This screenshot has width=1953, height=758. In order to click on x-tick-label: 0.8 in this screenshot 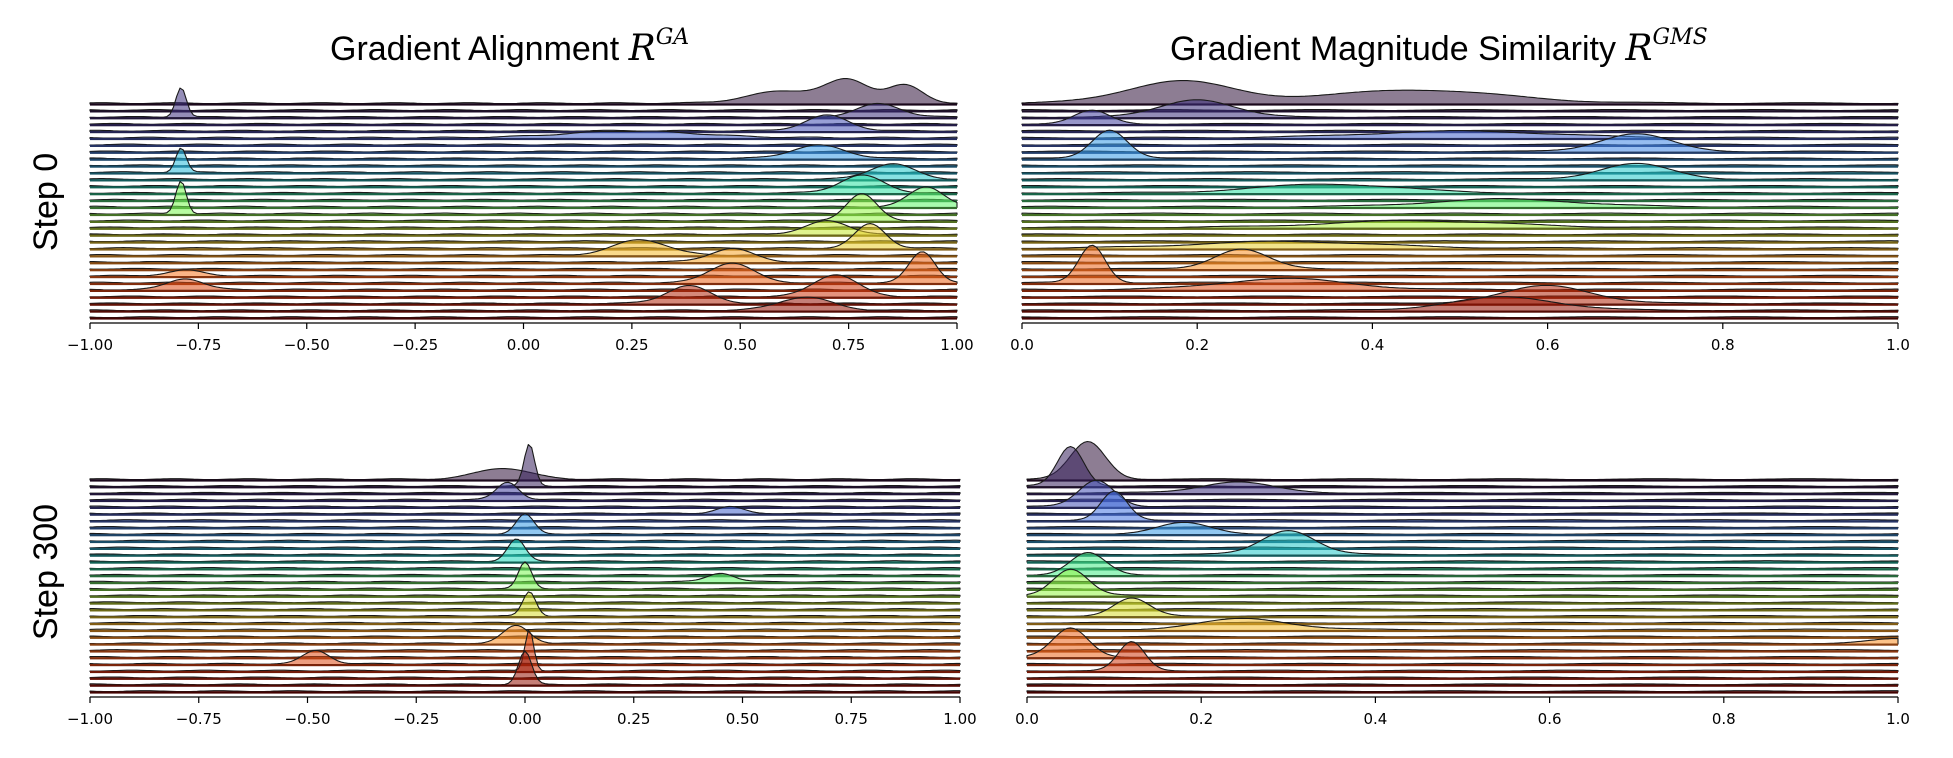, I will do `click(1723, 345)`.